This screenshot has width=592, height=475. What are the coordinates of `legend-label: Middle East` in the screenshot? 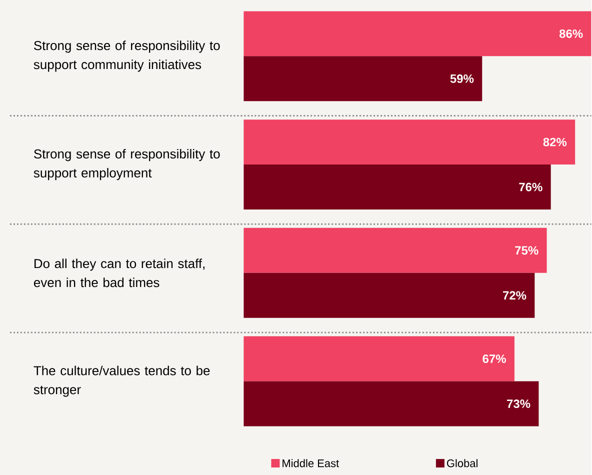 It's located at (310, 463).